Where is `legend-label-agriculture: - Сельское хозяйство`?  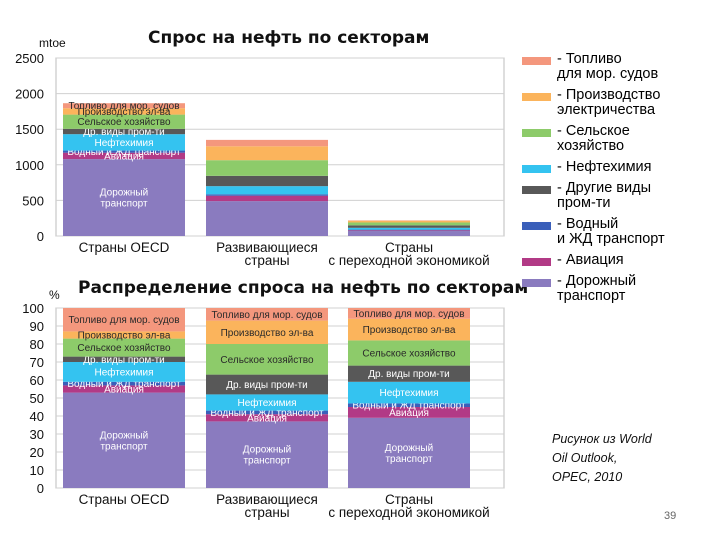 legend-label-agriculture: - Сельское хозяйство is located at coordinates (593, 138).